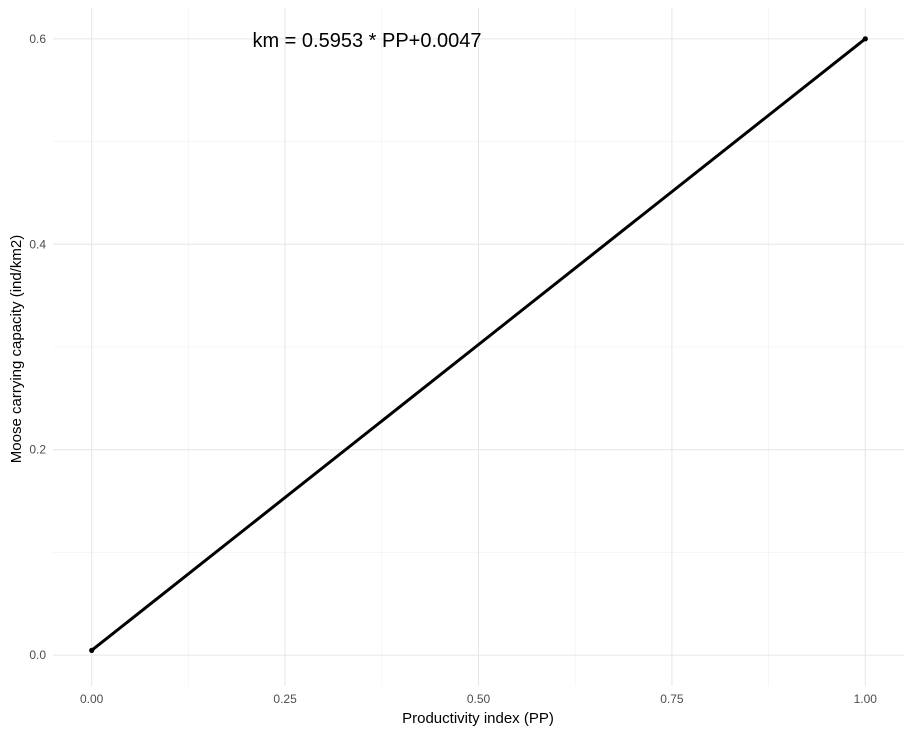 The image size is (911, 735). Describe the element at coordinates (478, 718) in the screenshot. I see `x-axis-title: Productivity index (PP)` at that location.